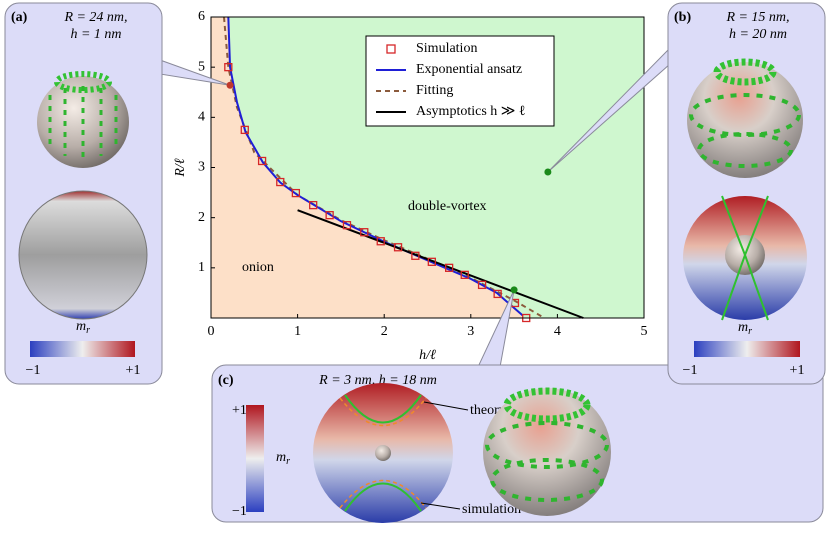  What do you see at coordinates (297, 331) in the screenshot?
I see `x-tick-label: 1` at bounding box center [297, 331].